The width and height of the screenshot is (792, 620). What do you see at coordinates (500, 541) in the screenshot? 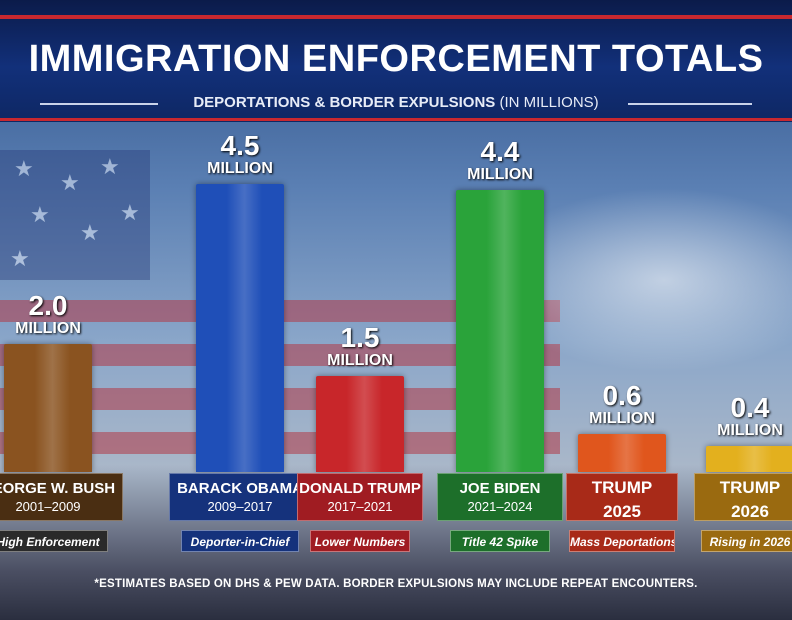
I see `tag-label-4: Title 42 Spike` at bounding box center [500, 541].